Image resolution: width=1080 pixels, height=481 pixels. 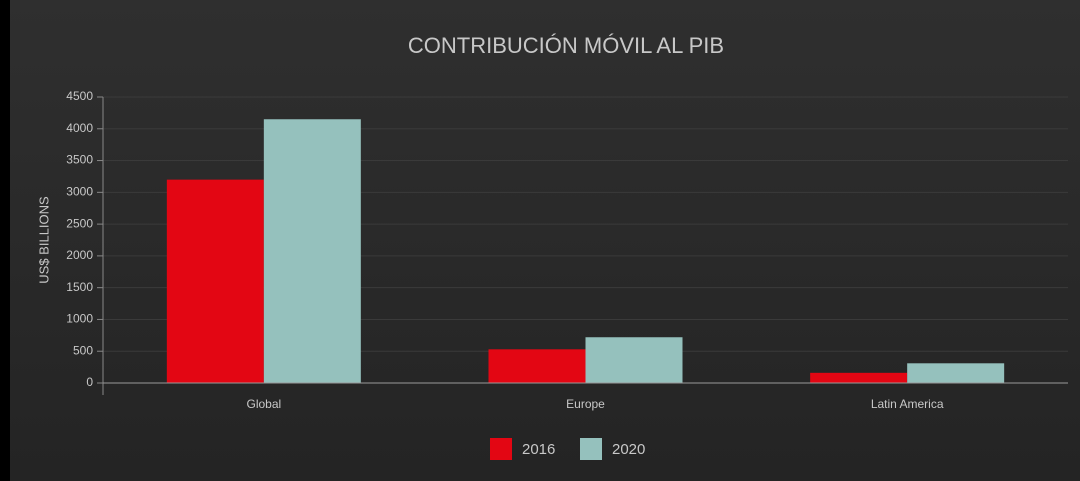 What do you see at coordinates (79, 319) in the screenshot?
I see `y-tick-label: 1000` at bounding box center [79, 319].